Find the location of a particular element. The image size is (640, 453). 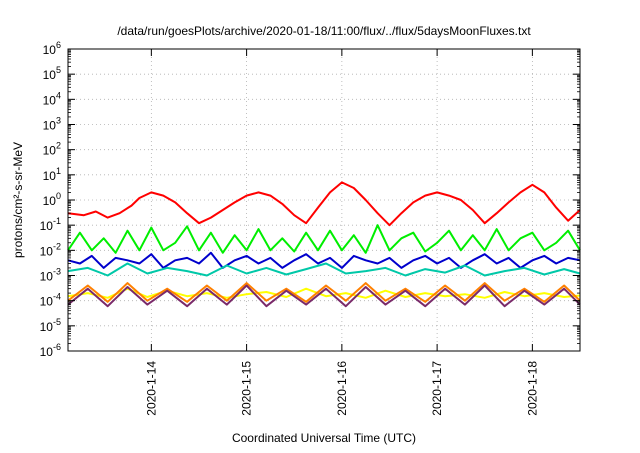

y-tick-label: 10³ is located at coordinates (52, 124).